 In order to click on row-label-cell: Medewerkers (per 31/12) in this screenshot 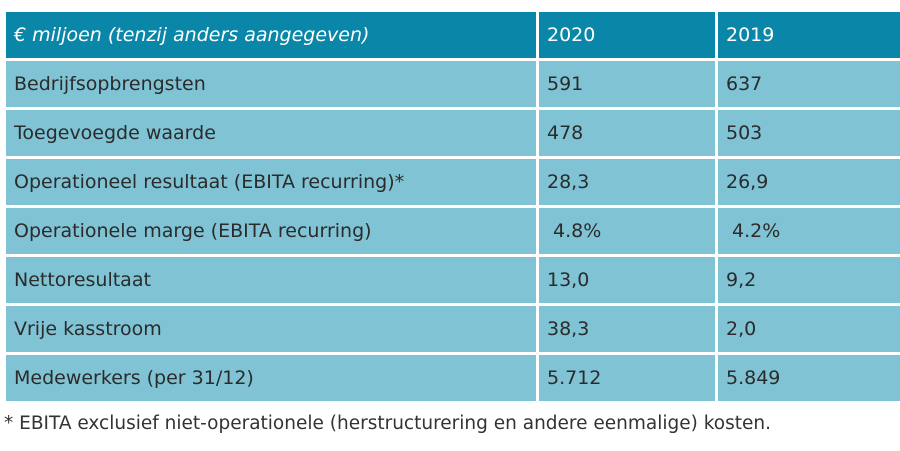, I will do `click(271, 378)`.